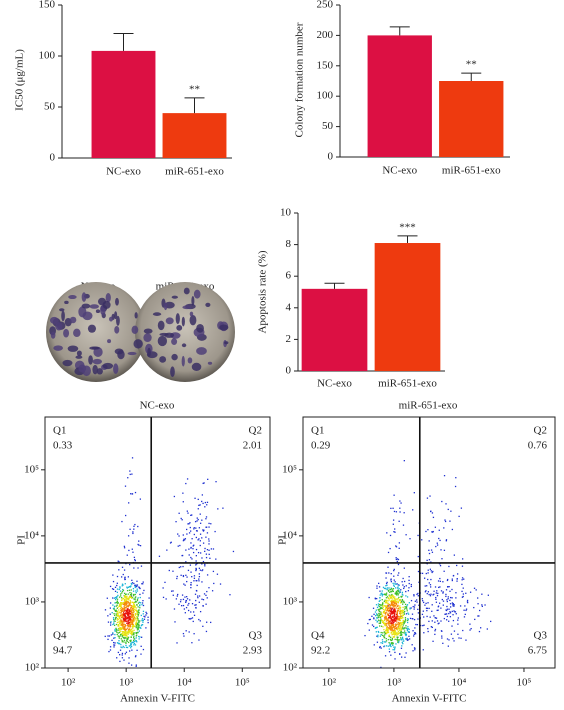 This screenshot has height=710, width=564. What do you see at coordinates (140, 331) in the screenshot?
I see `plate-photo: NC-exo miR-651-exo` at bounding box center [140, 331].